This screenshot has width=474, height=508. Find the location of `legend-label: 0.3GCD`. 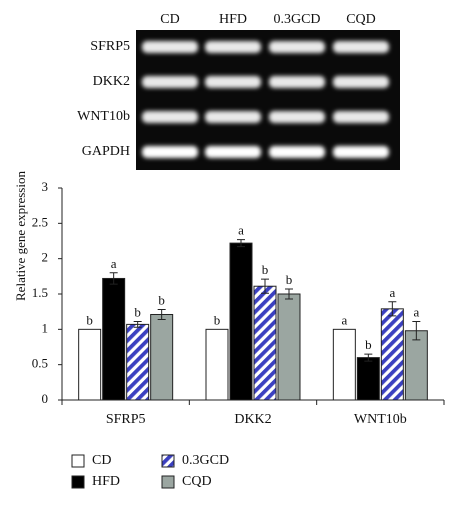

legend-label: 0.3GCD is located at coordinates (205, 460).